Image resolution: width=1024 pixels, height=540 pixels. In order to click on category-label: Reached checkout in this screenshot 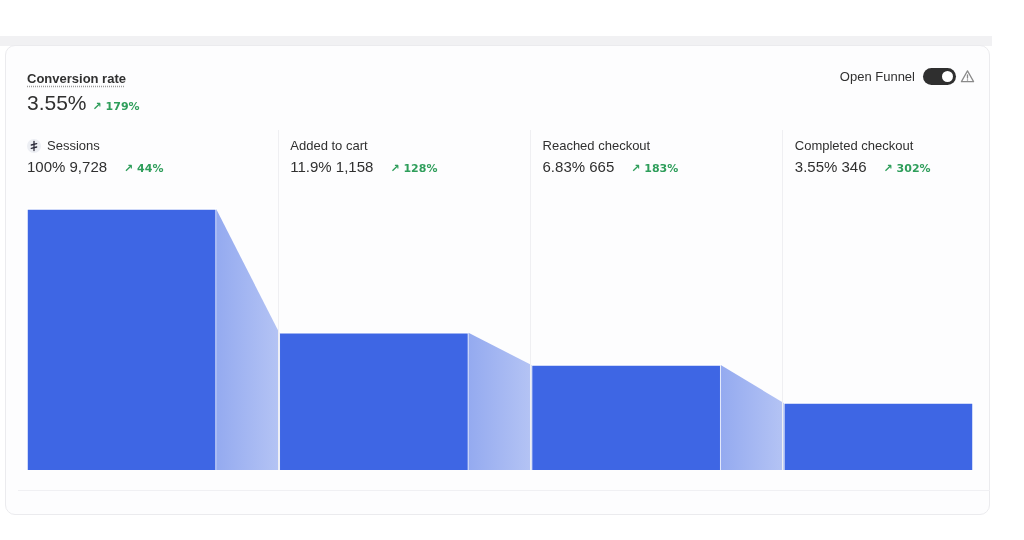, I will do `click(596, 146)`.